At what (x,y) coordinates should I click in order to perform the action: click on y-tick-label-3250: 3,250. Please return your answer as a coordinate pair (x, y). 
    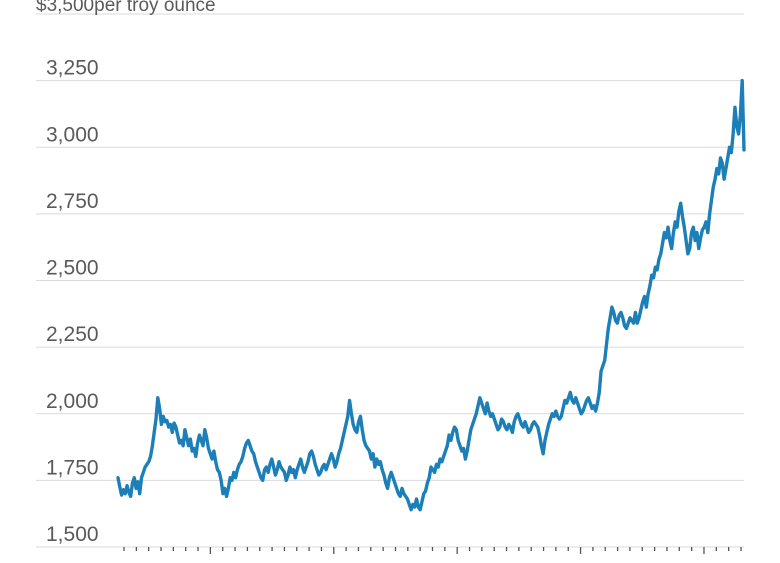
    Looking at the image, I should click on (72, 68).